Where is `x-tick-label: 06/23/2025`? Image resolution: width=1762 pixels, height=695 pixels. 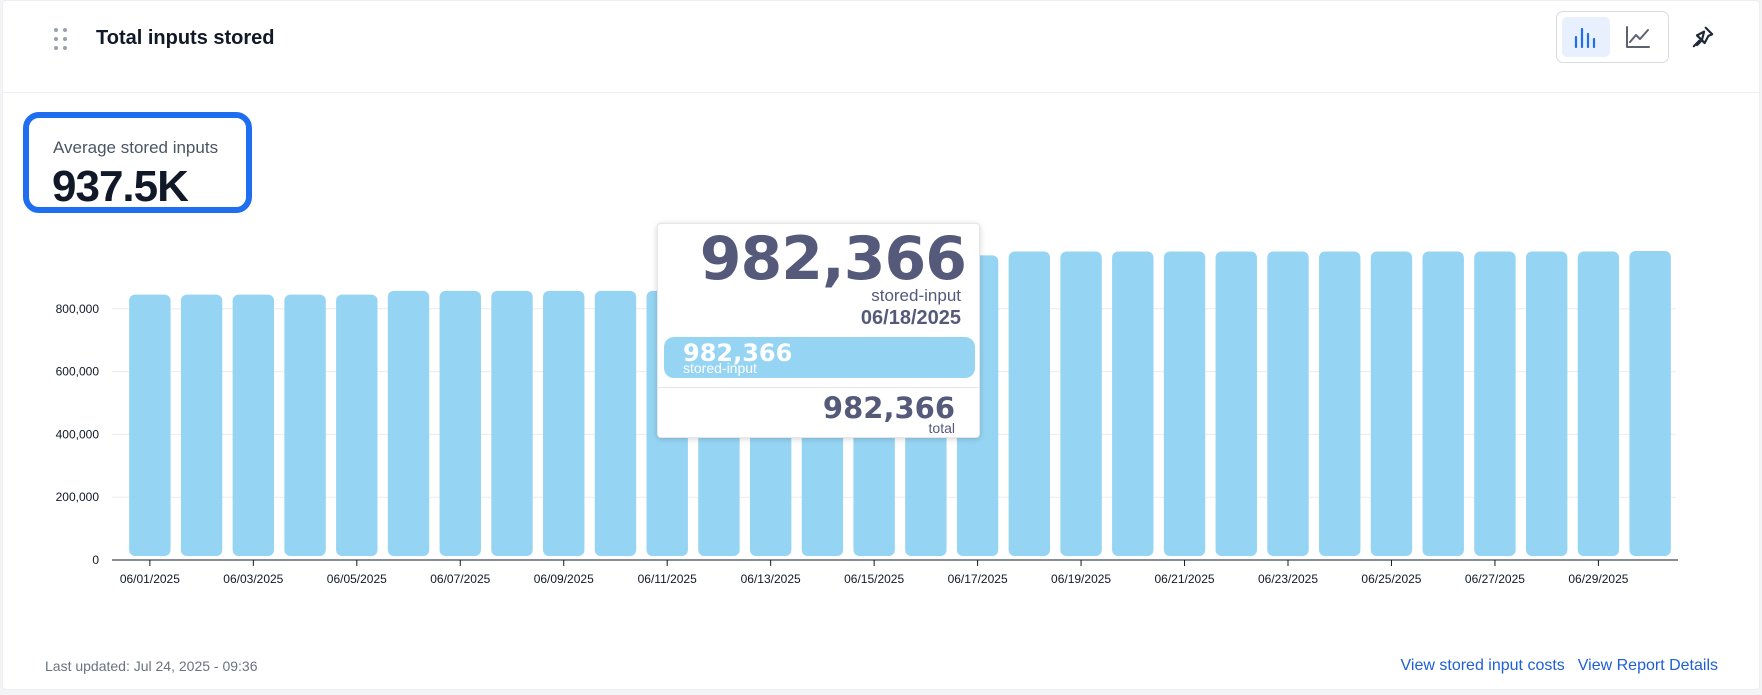 x-tick-label: 06/23/2025 is located at coordinates (1288, 579).